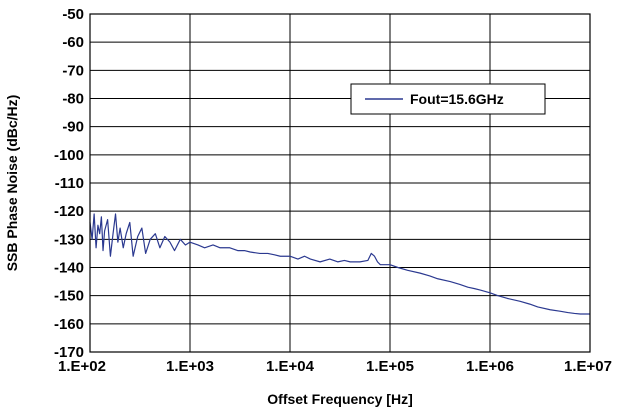 Image resolution: width=618 pixels, height=413 pixels. I want to click on legend: Fout=15.6GHz, so click(448, 99).